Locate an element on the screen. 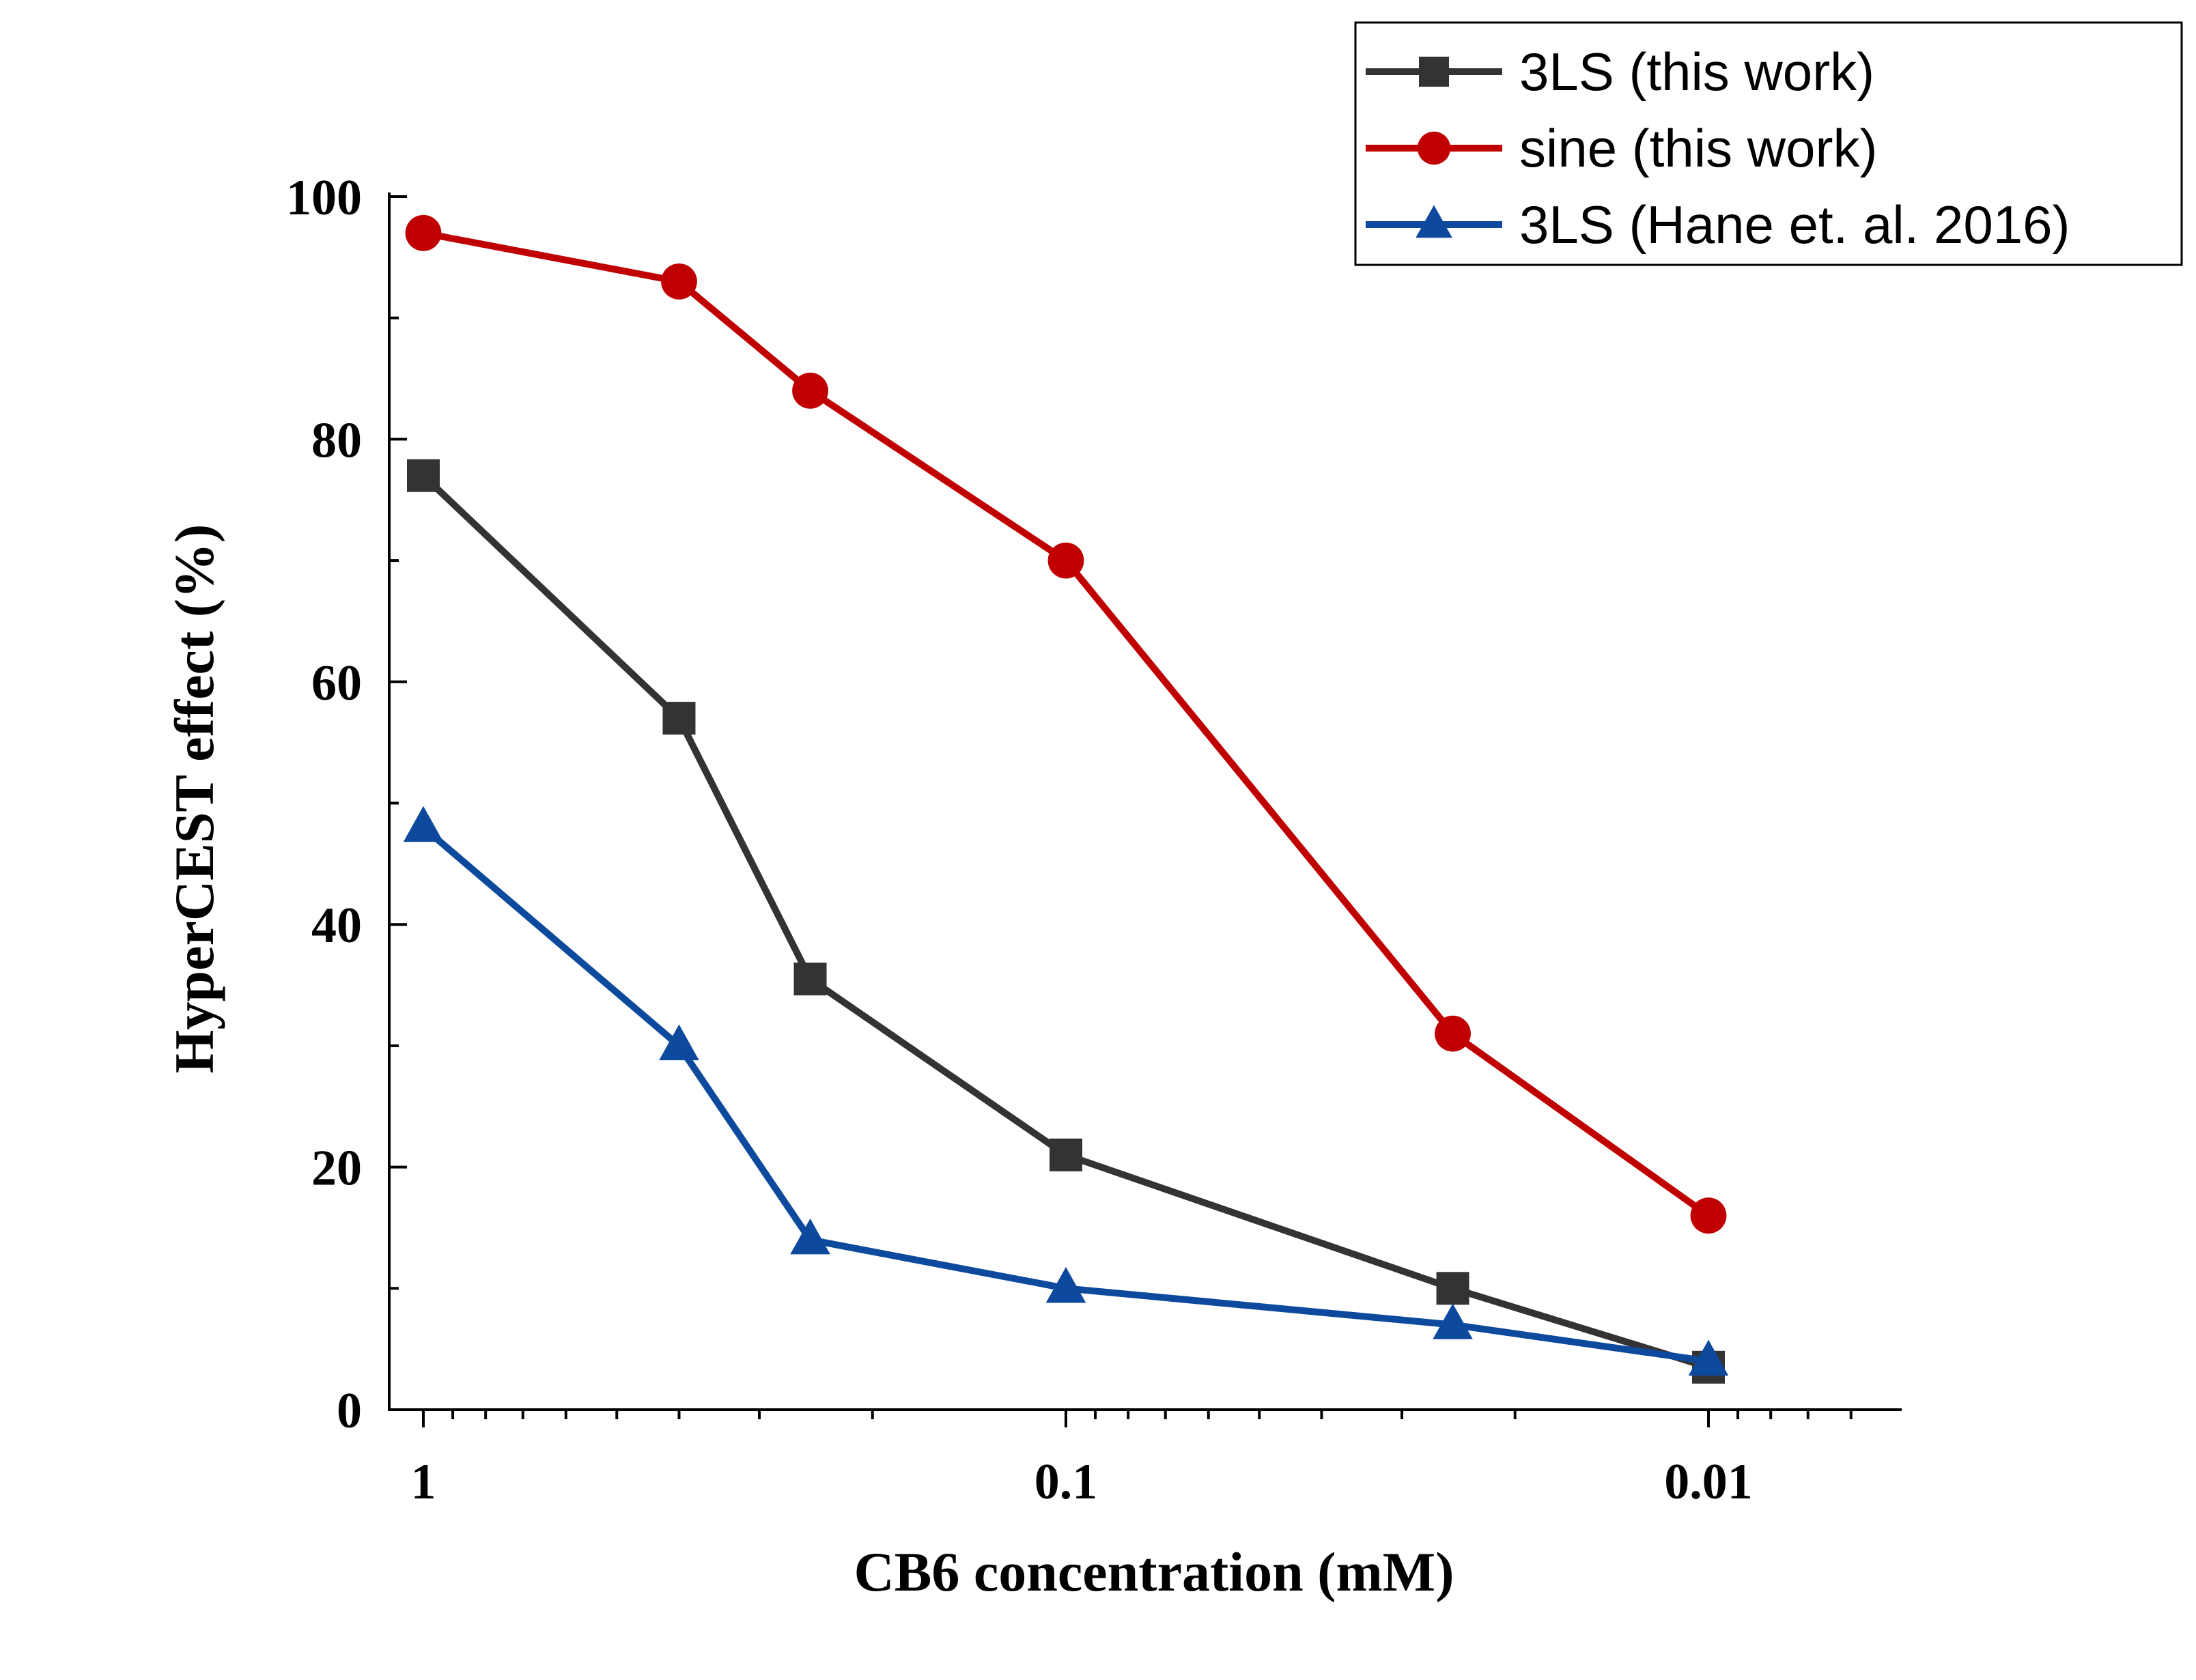  legend-label: 3LS (Hane et. al. 2016) is located at coordinates (1795, 225).